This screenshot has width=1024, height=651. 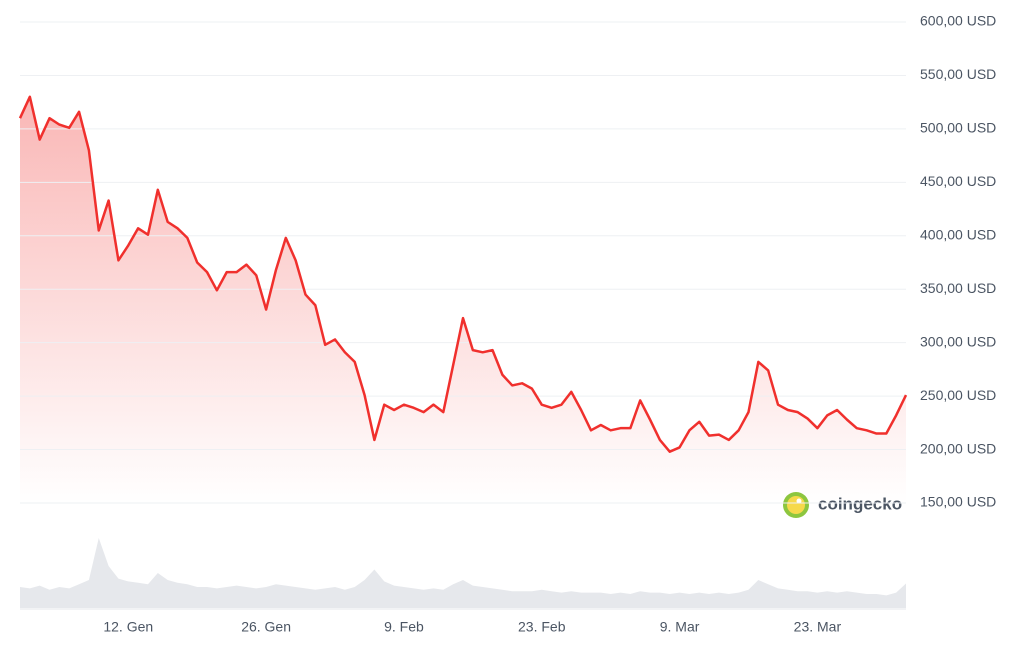 I want to click on volume-area, so click(x=463, y=573).